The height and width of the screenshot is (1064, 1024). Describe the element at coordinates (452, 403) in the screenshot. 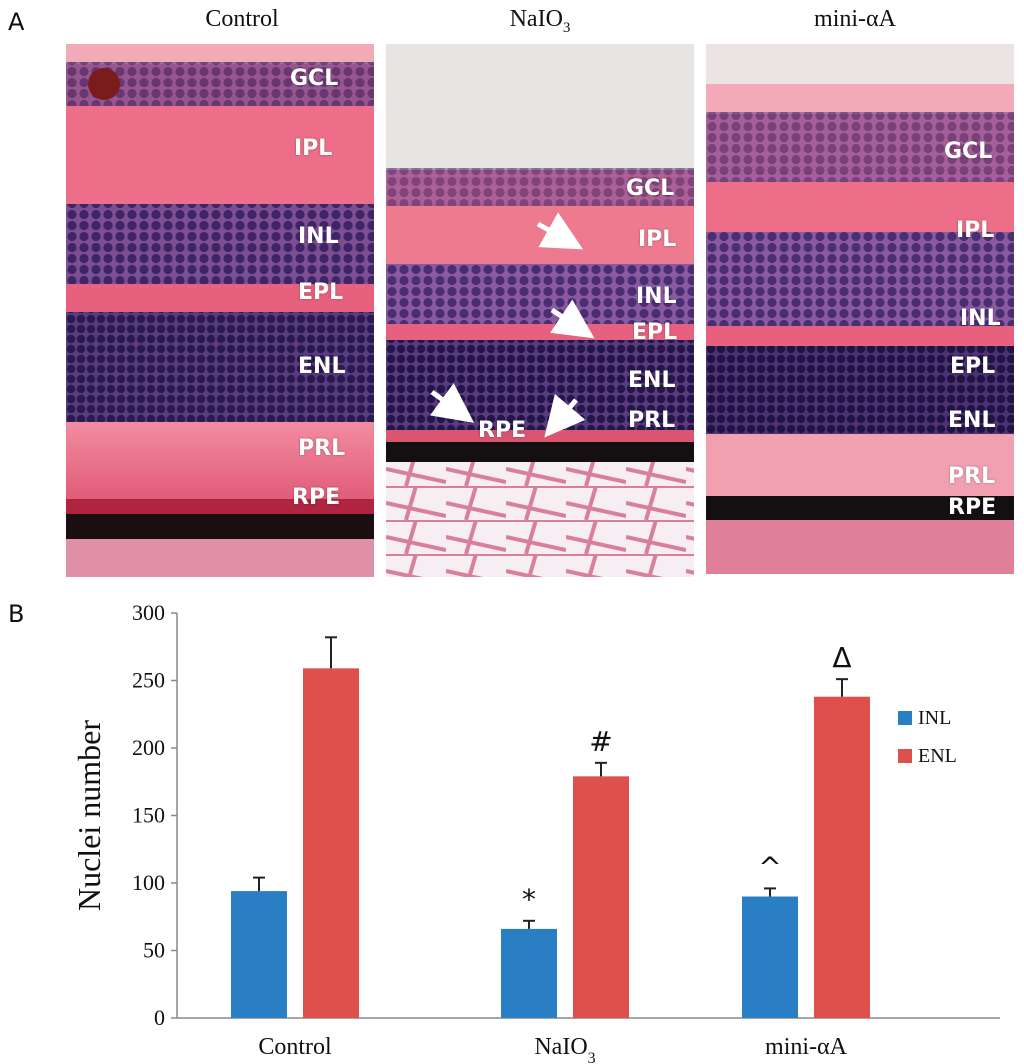

I see `arrow-rpe-left` at that location.